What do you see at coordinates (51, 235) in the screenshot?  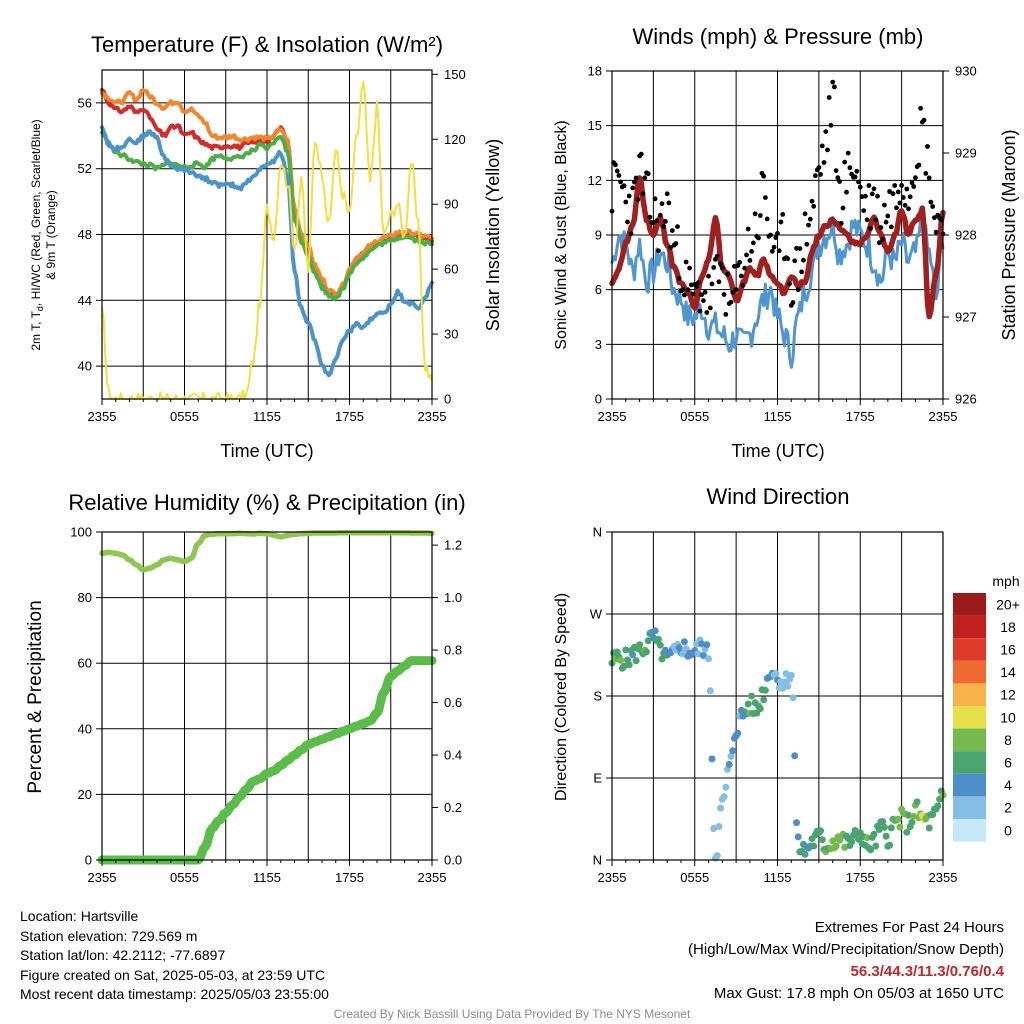 I see `temperature-ylabel-left-line2: & 9m T (Orange)` at bounding box center [51, 235].